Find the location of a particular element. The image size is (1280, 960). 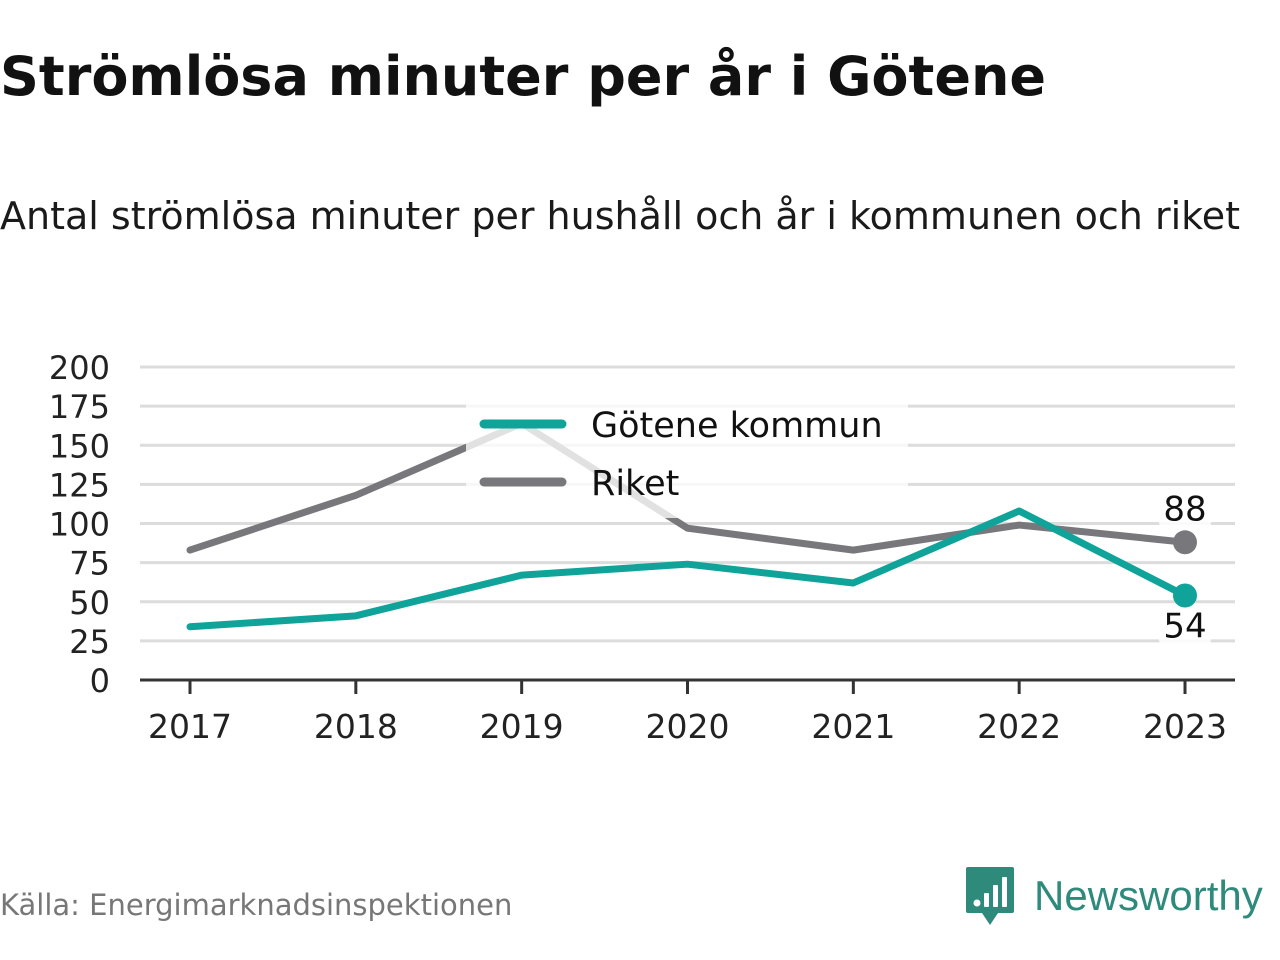

x-tick-label: 2023 is located at coordinates (1185, 726).